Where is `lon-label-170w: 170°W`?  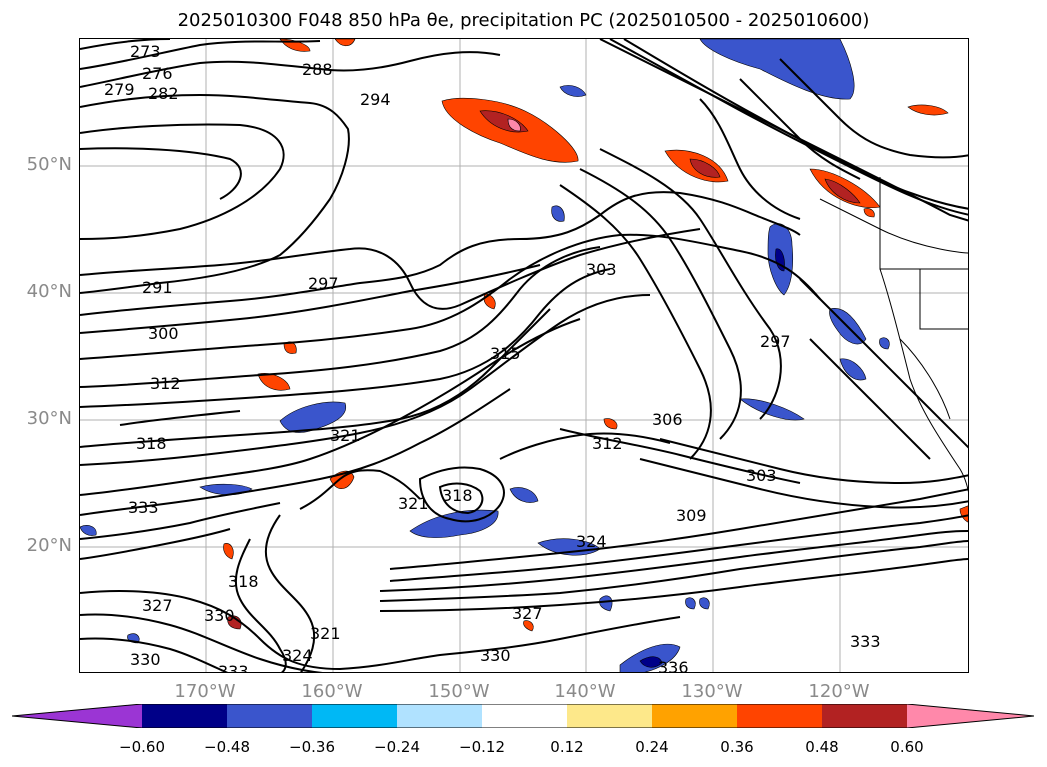 lon-label-170w: 170°W is located at coordinates (205, 691).